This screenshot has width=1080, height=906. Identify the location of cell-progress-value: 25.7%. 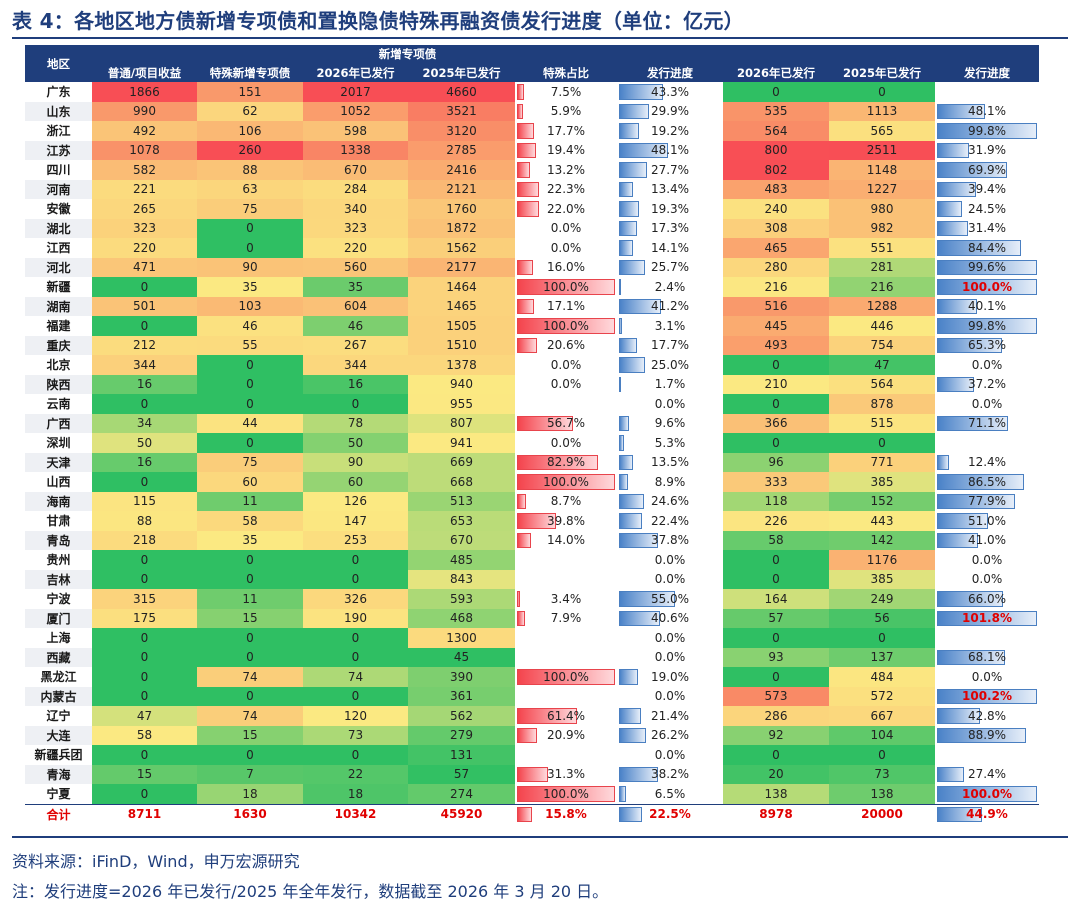
(670, 267).